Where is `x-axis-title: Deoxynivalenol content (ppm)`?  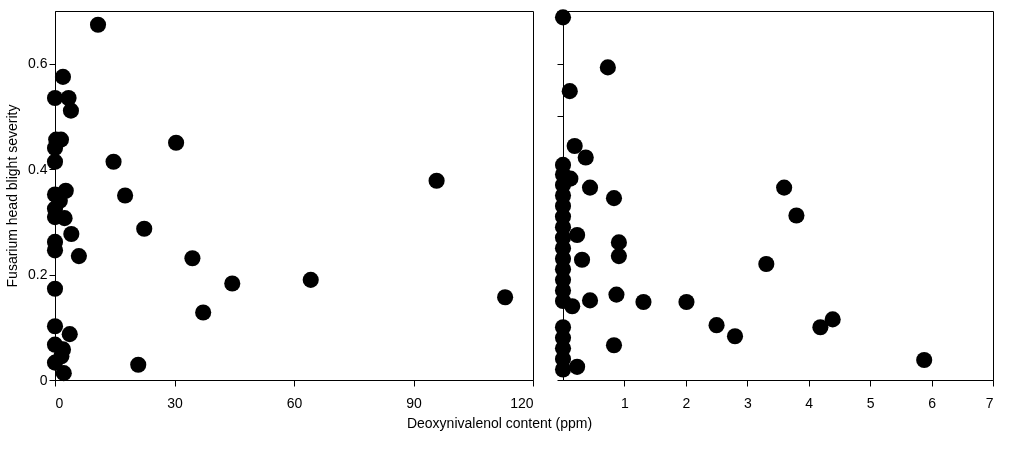
x-axis-title: Deoxynivalenol content (ppm) is located at coordinates (499, 422).